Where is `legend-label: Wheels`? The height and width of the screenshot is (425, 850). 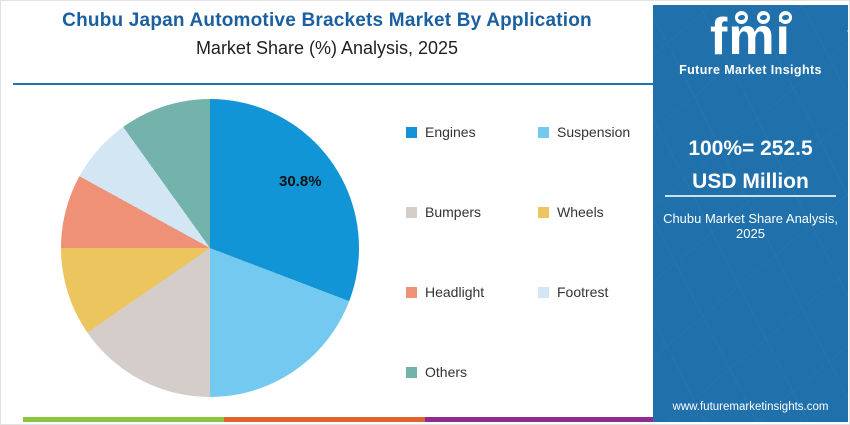
legend-label: Wheels is located at coordinates (580, 212).